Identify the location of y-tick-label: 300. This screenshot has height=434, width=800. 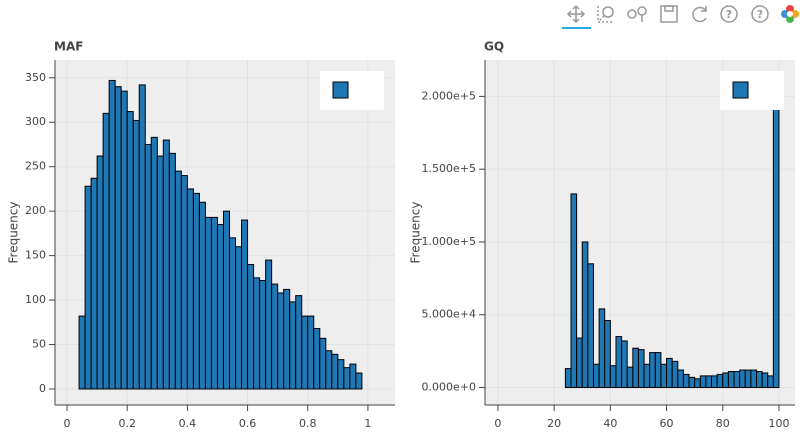
(35, 121).